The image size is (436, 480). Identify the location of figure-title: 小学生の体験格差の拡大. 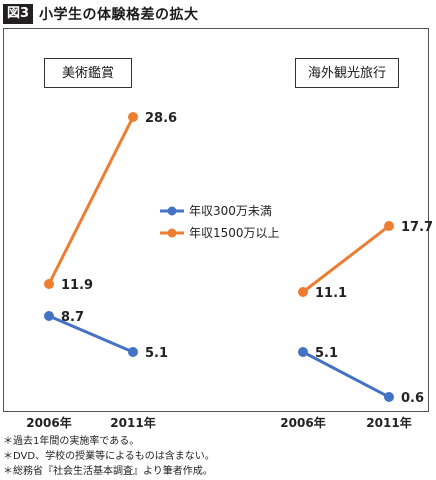
(119, 15).